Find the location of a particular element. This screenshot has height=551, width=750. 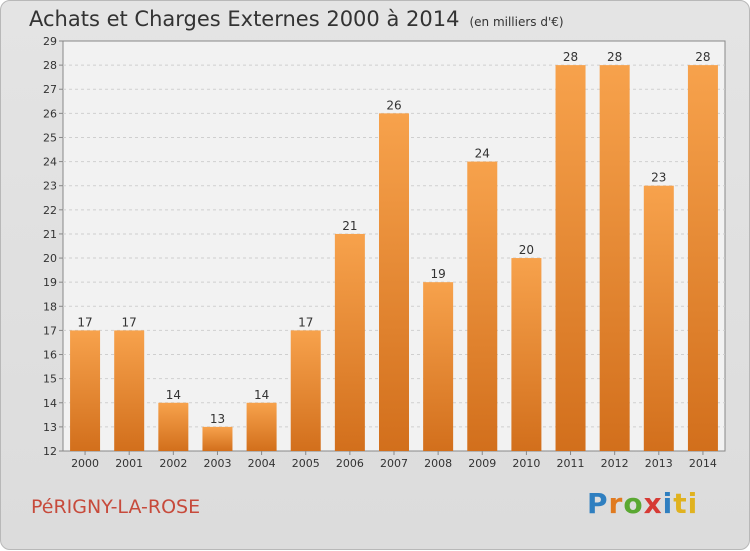

bar-value-label: 26 is located at coordinates (393, 105).